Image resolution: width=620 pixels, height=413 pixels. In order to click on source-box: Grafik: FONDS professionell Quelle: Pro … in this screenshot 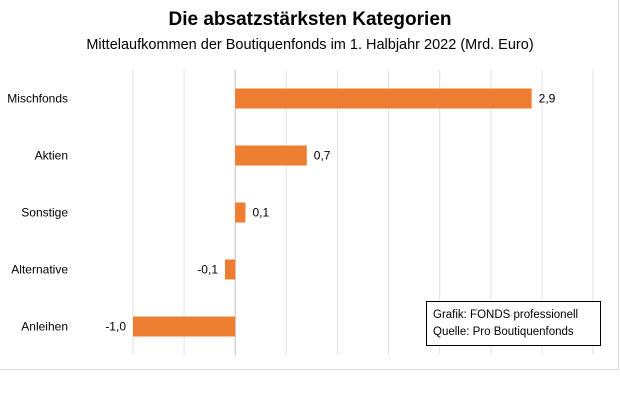, I will do `click(513, 323)`.